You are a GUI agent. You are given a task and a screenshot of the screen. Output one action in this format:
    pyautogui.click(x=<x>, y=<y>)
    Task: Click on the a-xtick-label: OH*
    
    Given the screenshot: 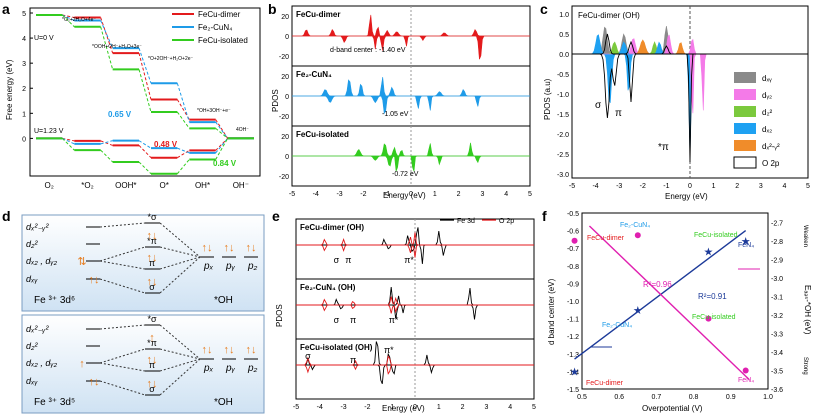 What is the action you would take?
    pyautogui.click(x=202, y=185)
    